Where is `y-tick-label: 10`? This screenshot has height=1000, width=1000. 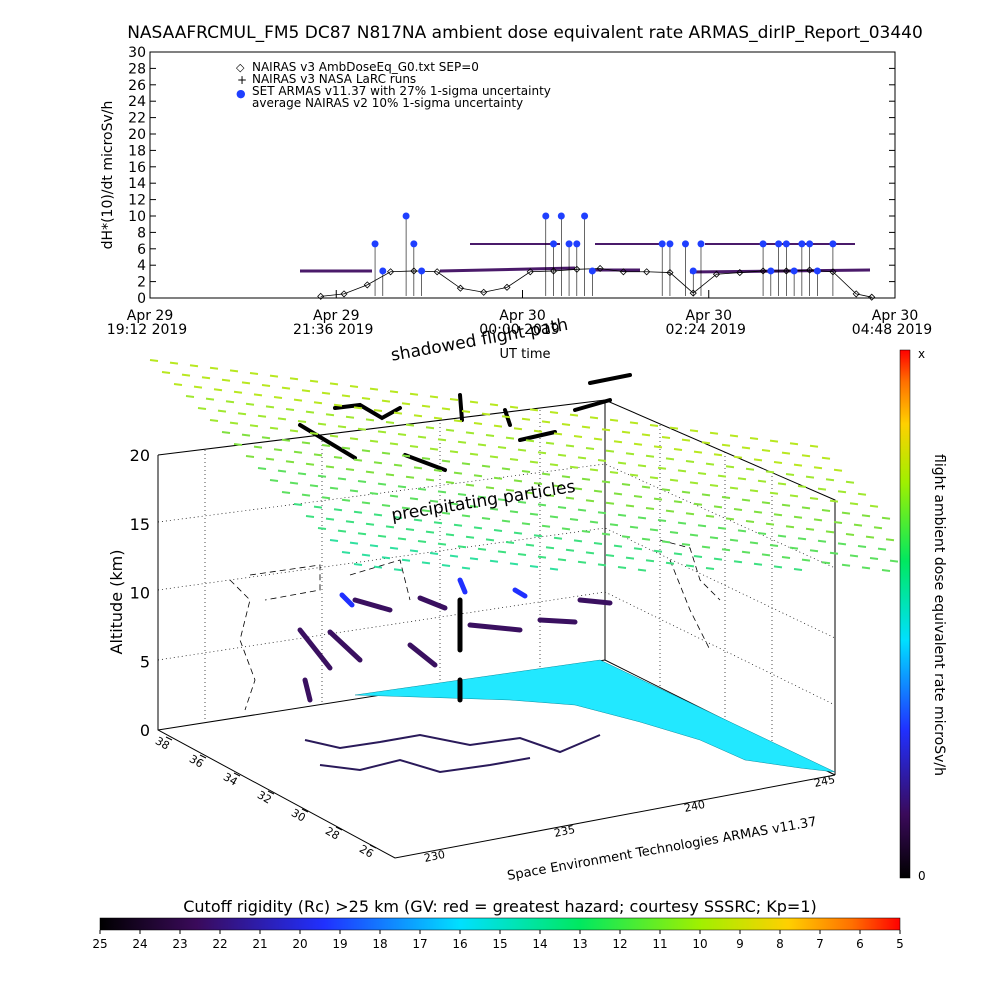 y-tick-label: 10 is located at coordinates (137, 217).